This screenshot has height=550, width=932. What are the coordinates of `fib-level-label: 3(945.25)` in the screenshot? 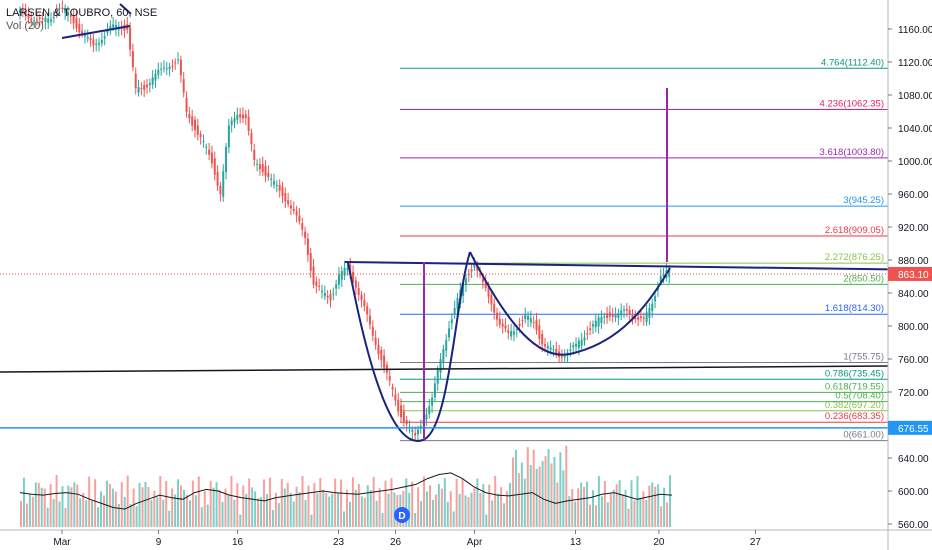 It's located at (863, 200).